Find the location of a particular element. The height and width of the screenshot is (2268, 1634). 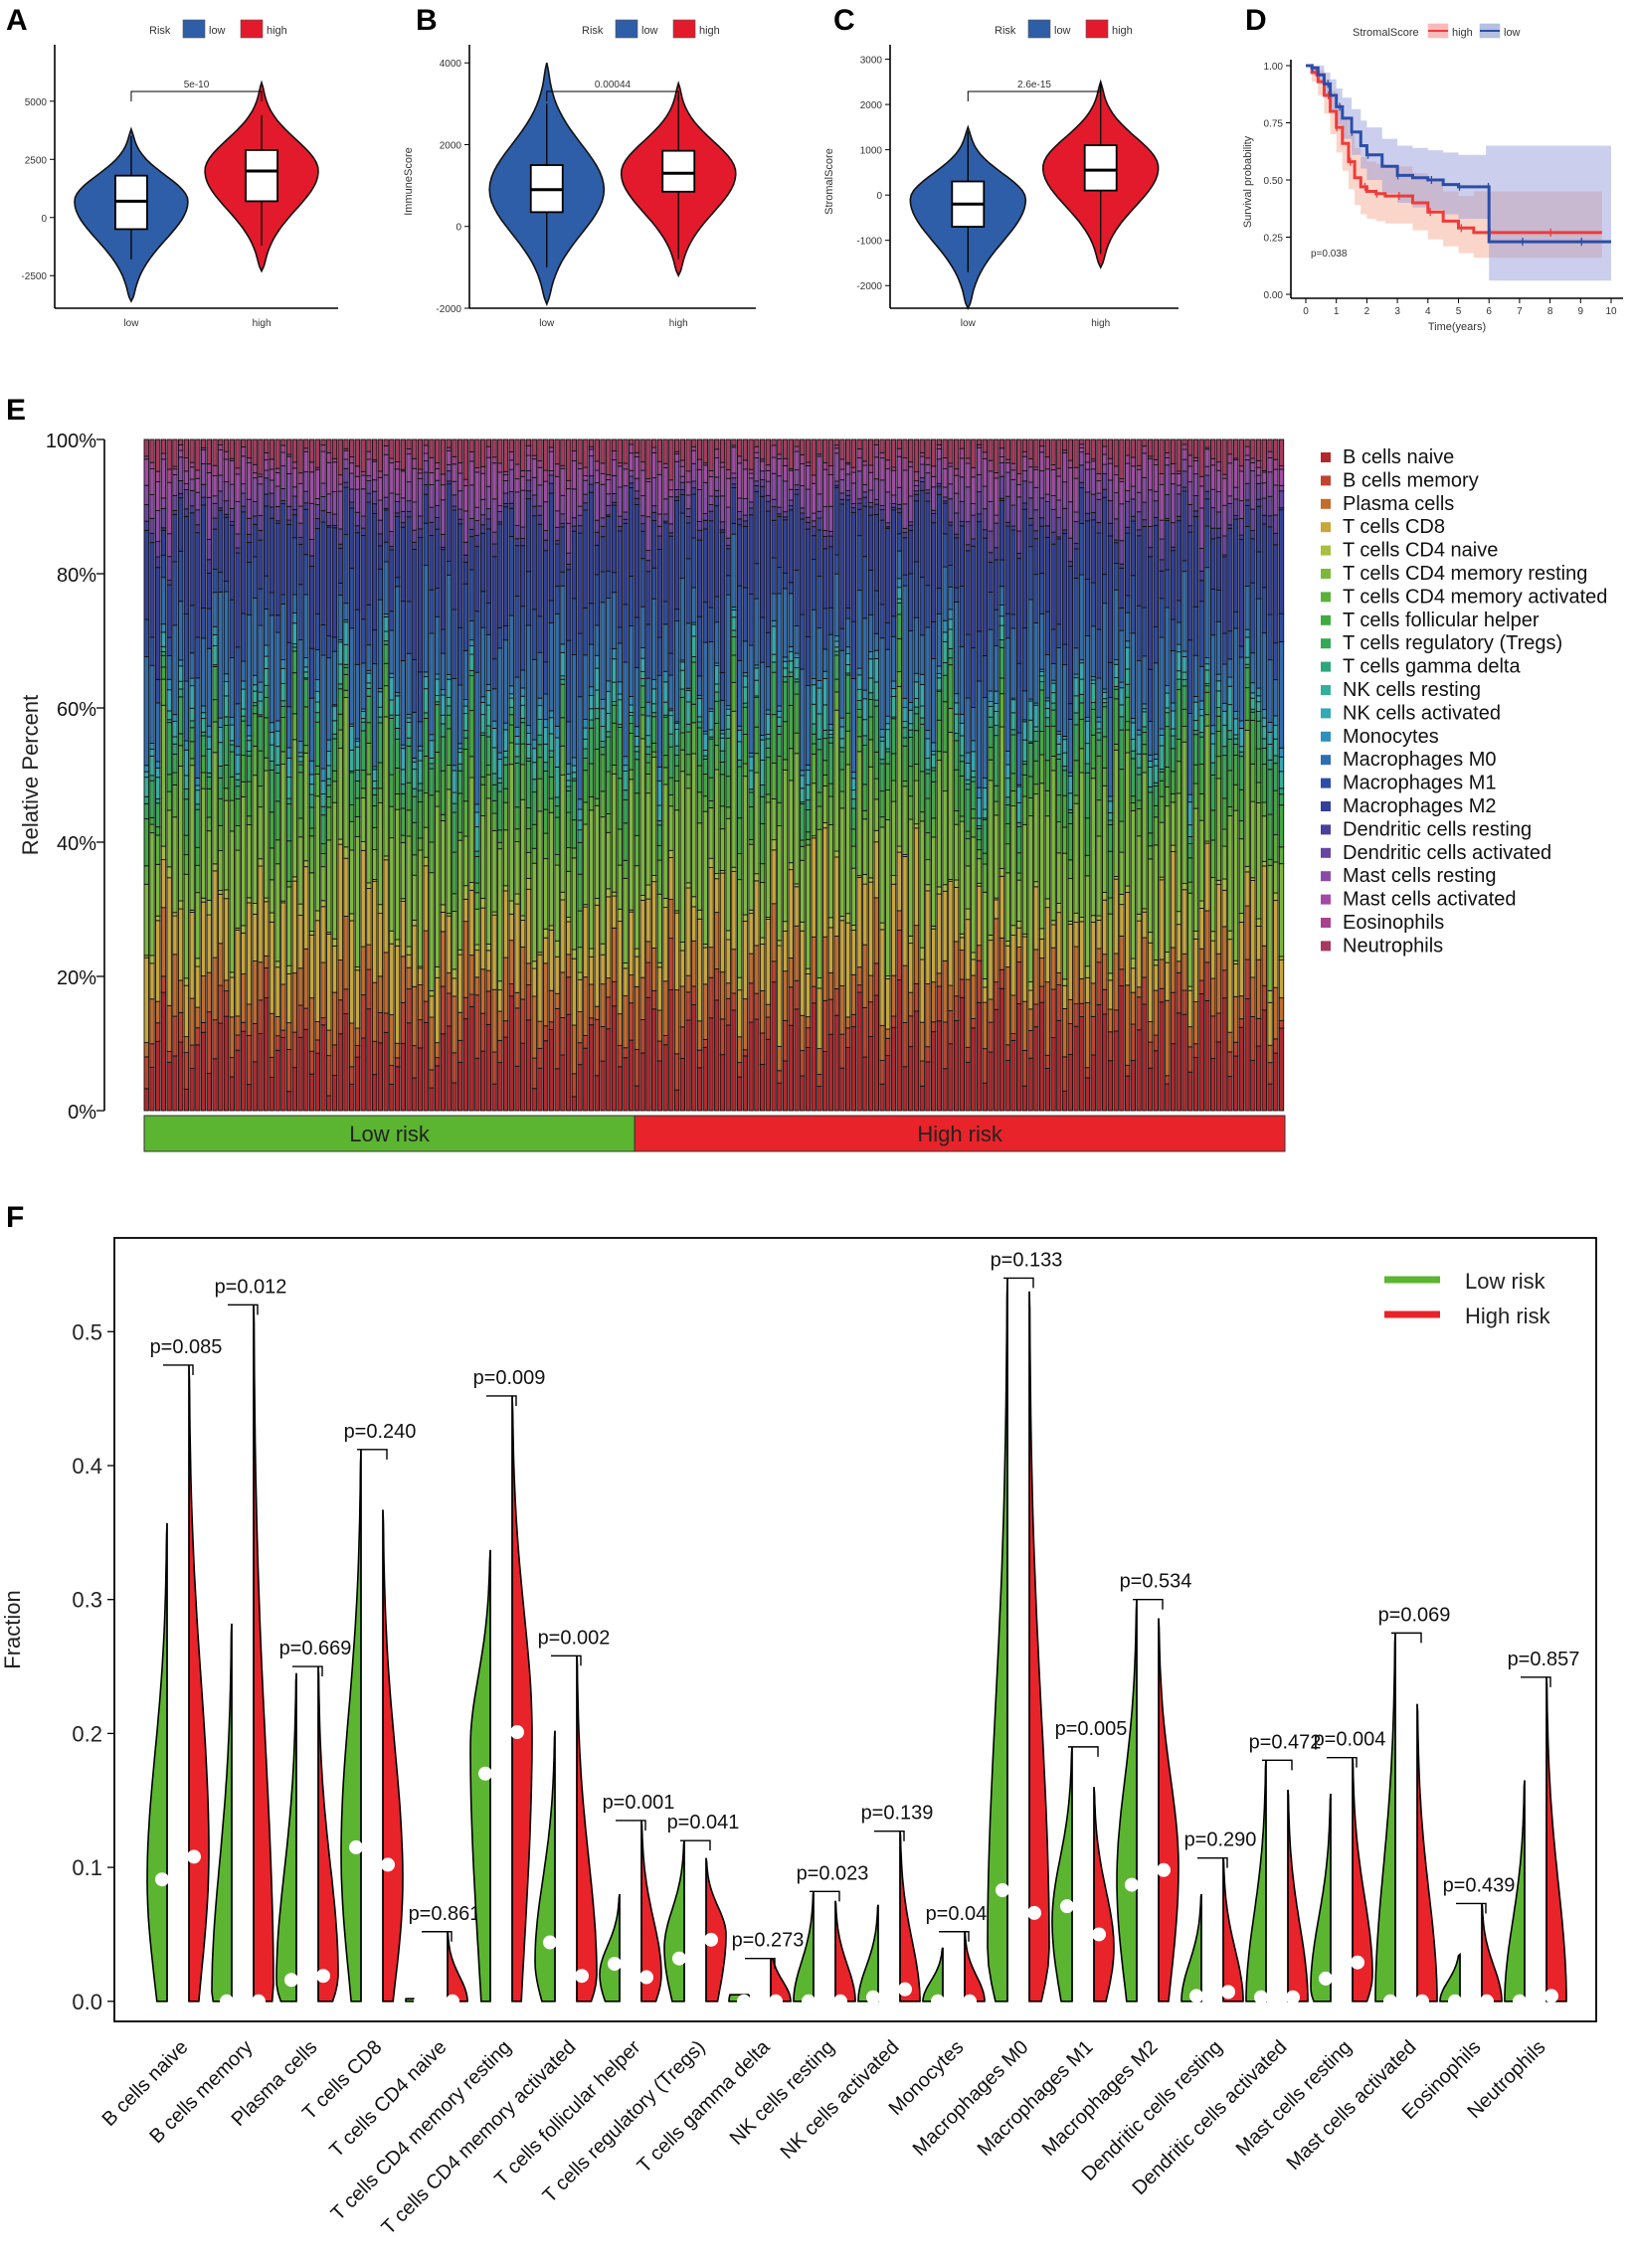

y-tick-label: 0.4 is located at coordinates (87, 1466).